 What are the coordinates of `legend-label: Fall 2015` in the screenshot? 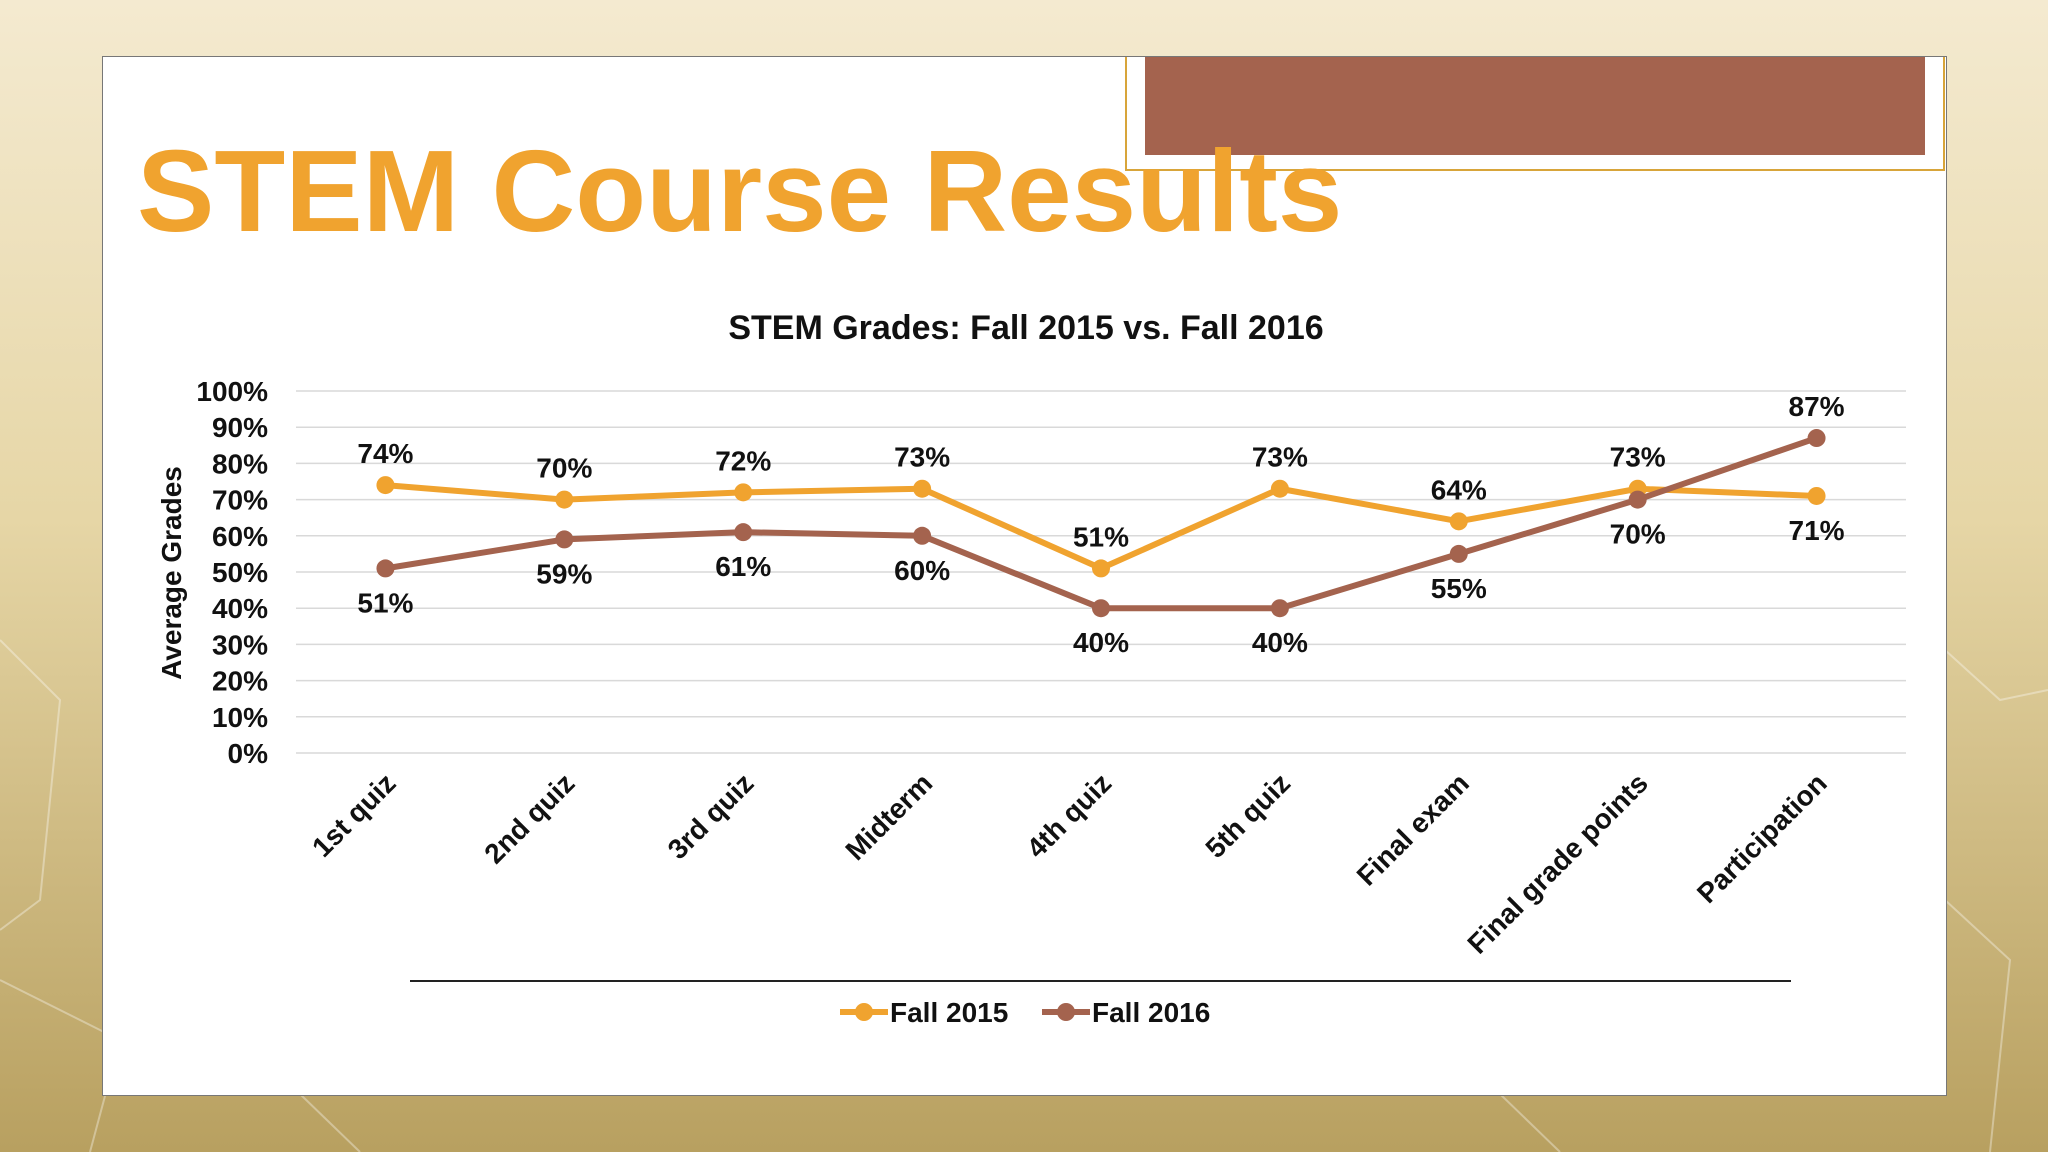 It's located at (949, 1012).